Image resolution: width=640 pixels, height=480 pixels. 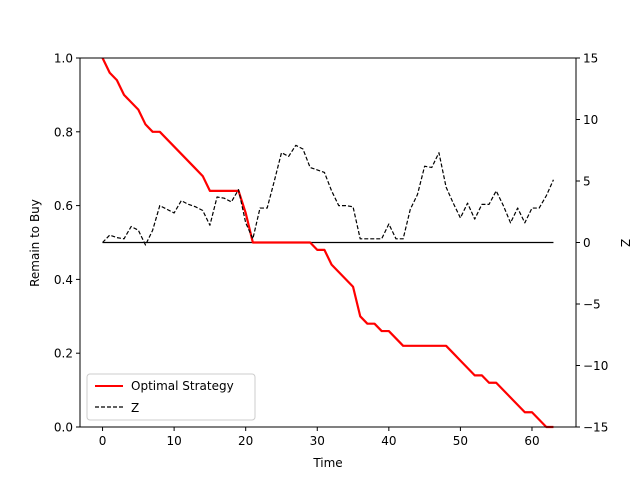 I want to click on legend-label-optimal-strategy: Optimal Strategy, so click(x=182, y=386).